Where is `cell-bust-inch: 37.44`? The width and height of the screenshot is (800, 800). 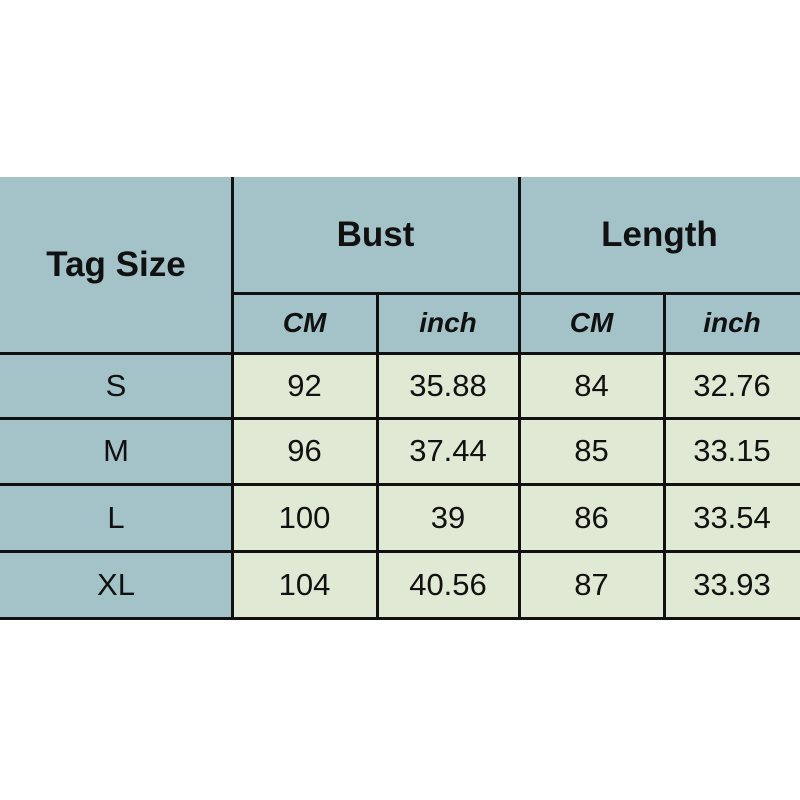 cell-bust-inch: 37.44 is located at coordinates (448, 451).